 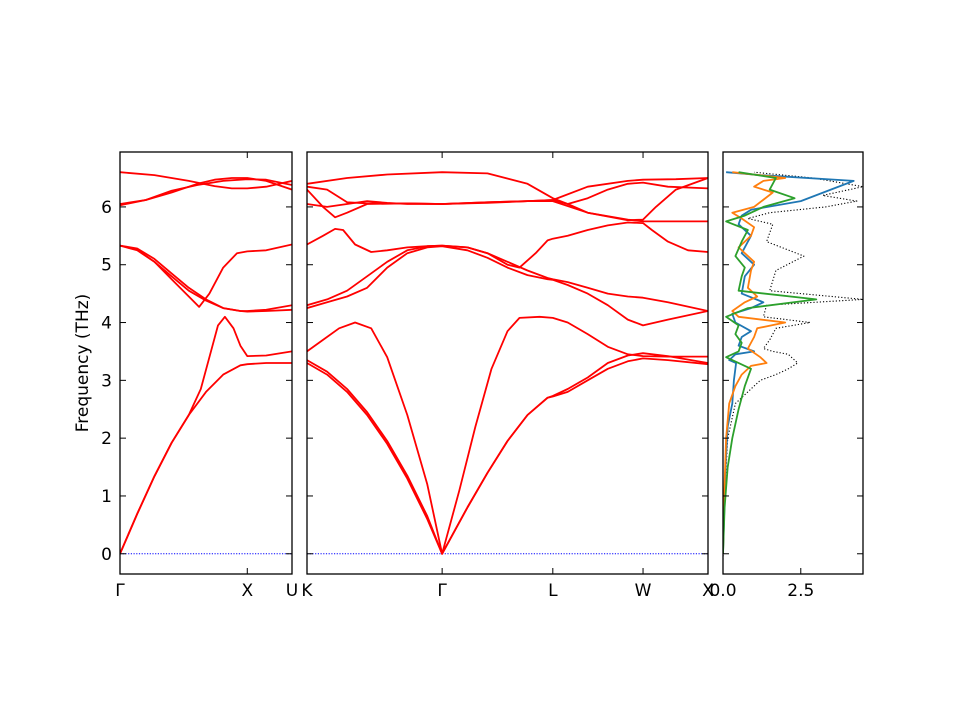 I want to click on y-axis-label: Frequency (THz), so click(x=83, y=363).